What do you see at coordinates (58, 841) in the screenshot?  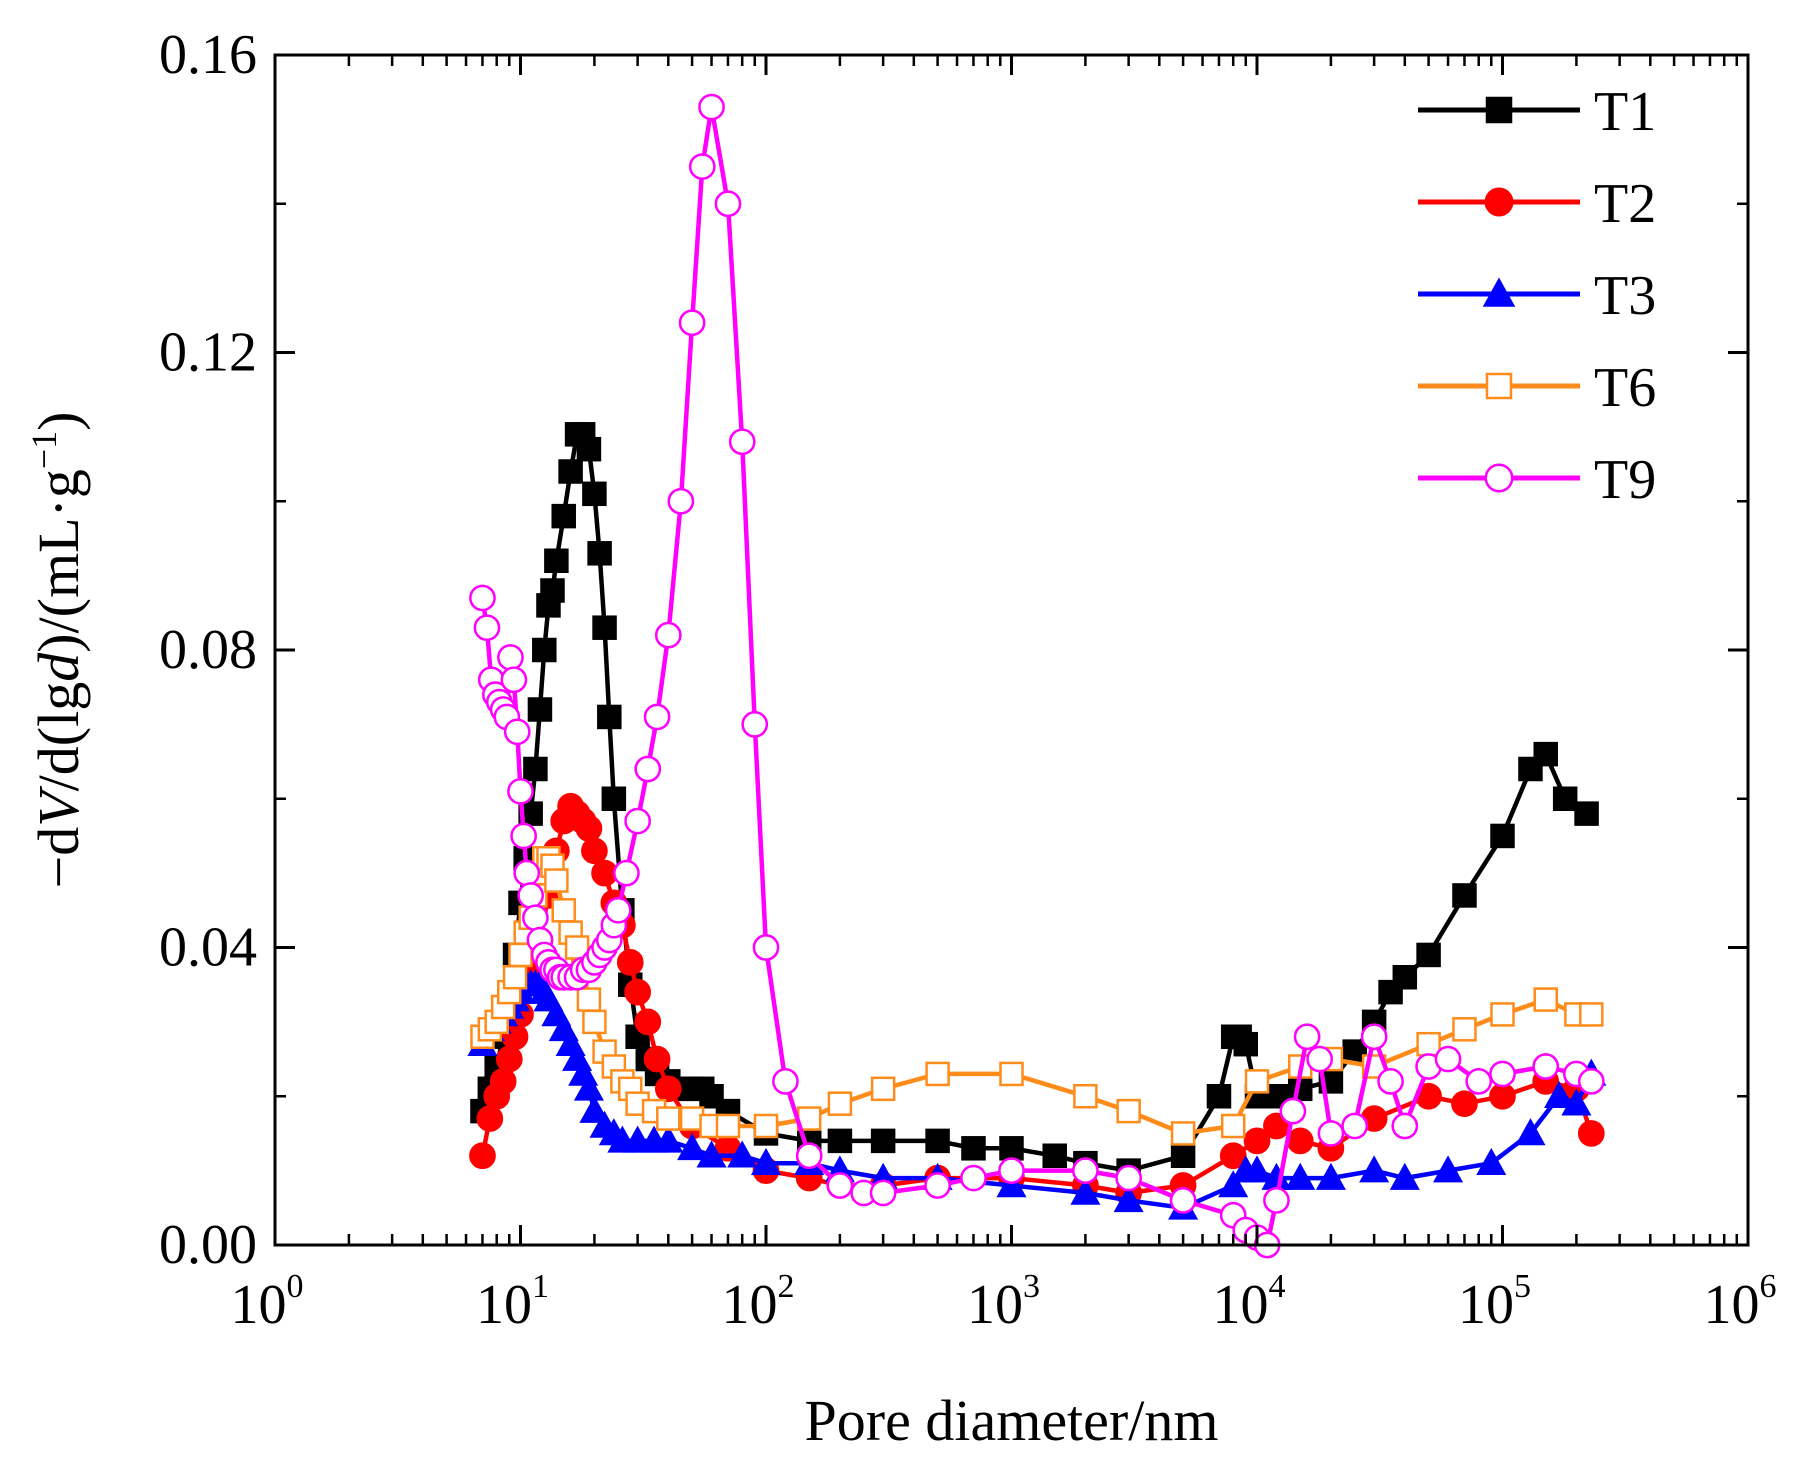 I see `y-label-d: d` at bounding box center [58, 841].